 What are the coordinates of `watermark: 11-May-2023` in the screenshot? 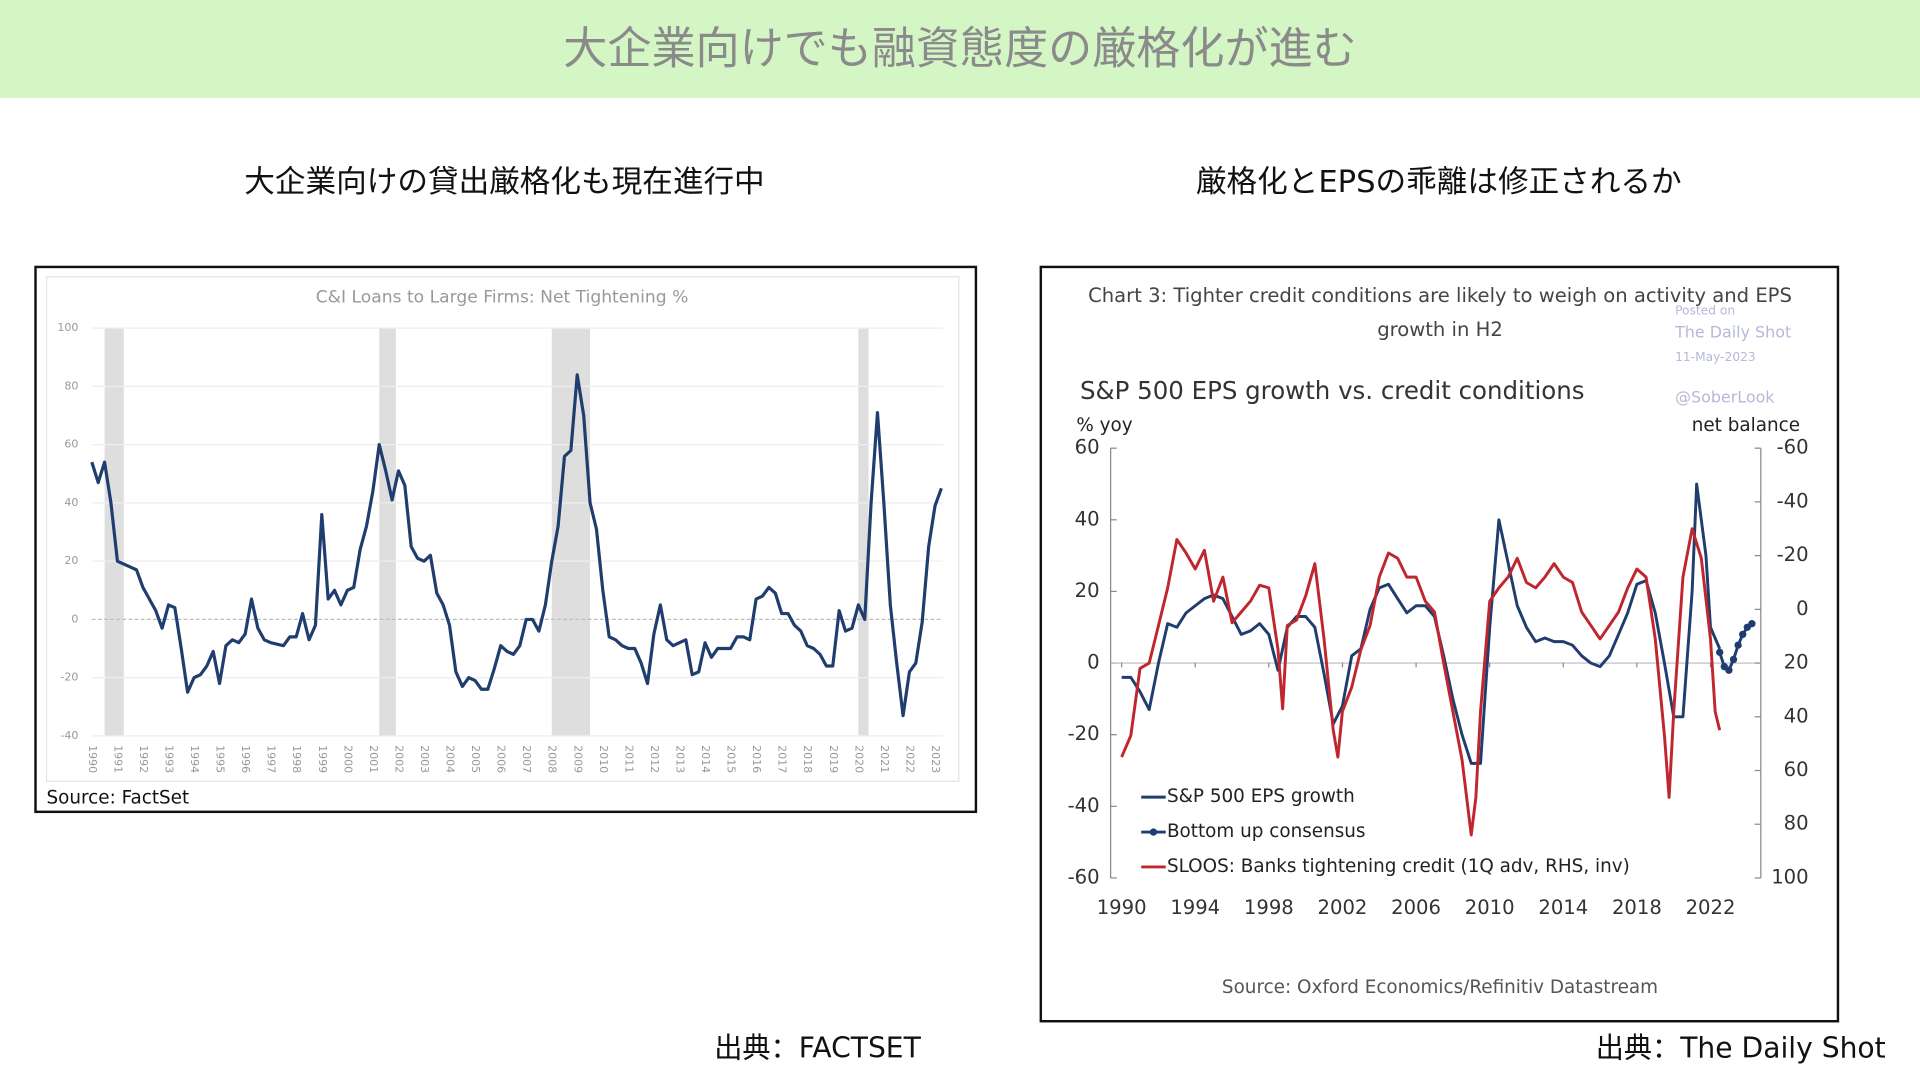 It's located at (1715, 357).